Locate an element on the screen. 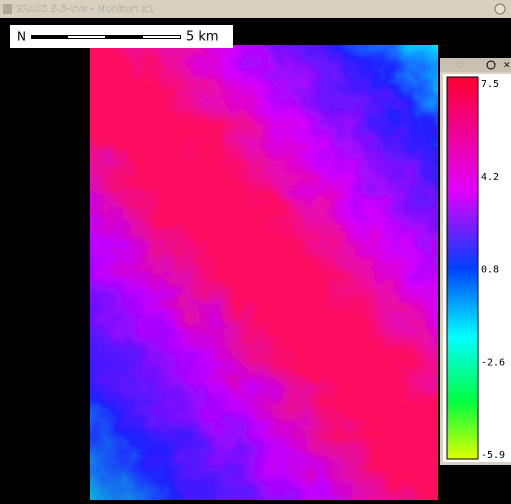  legend-label: 0.8 is located at coordinates (490, 270).